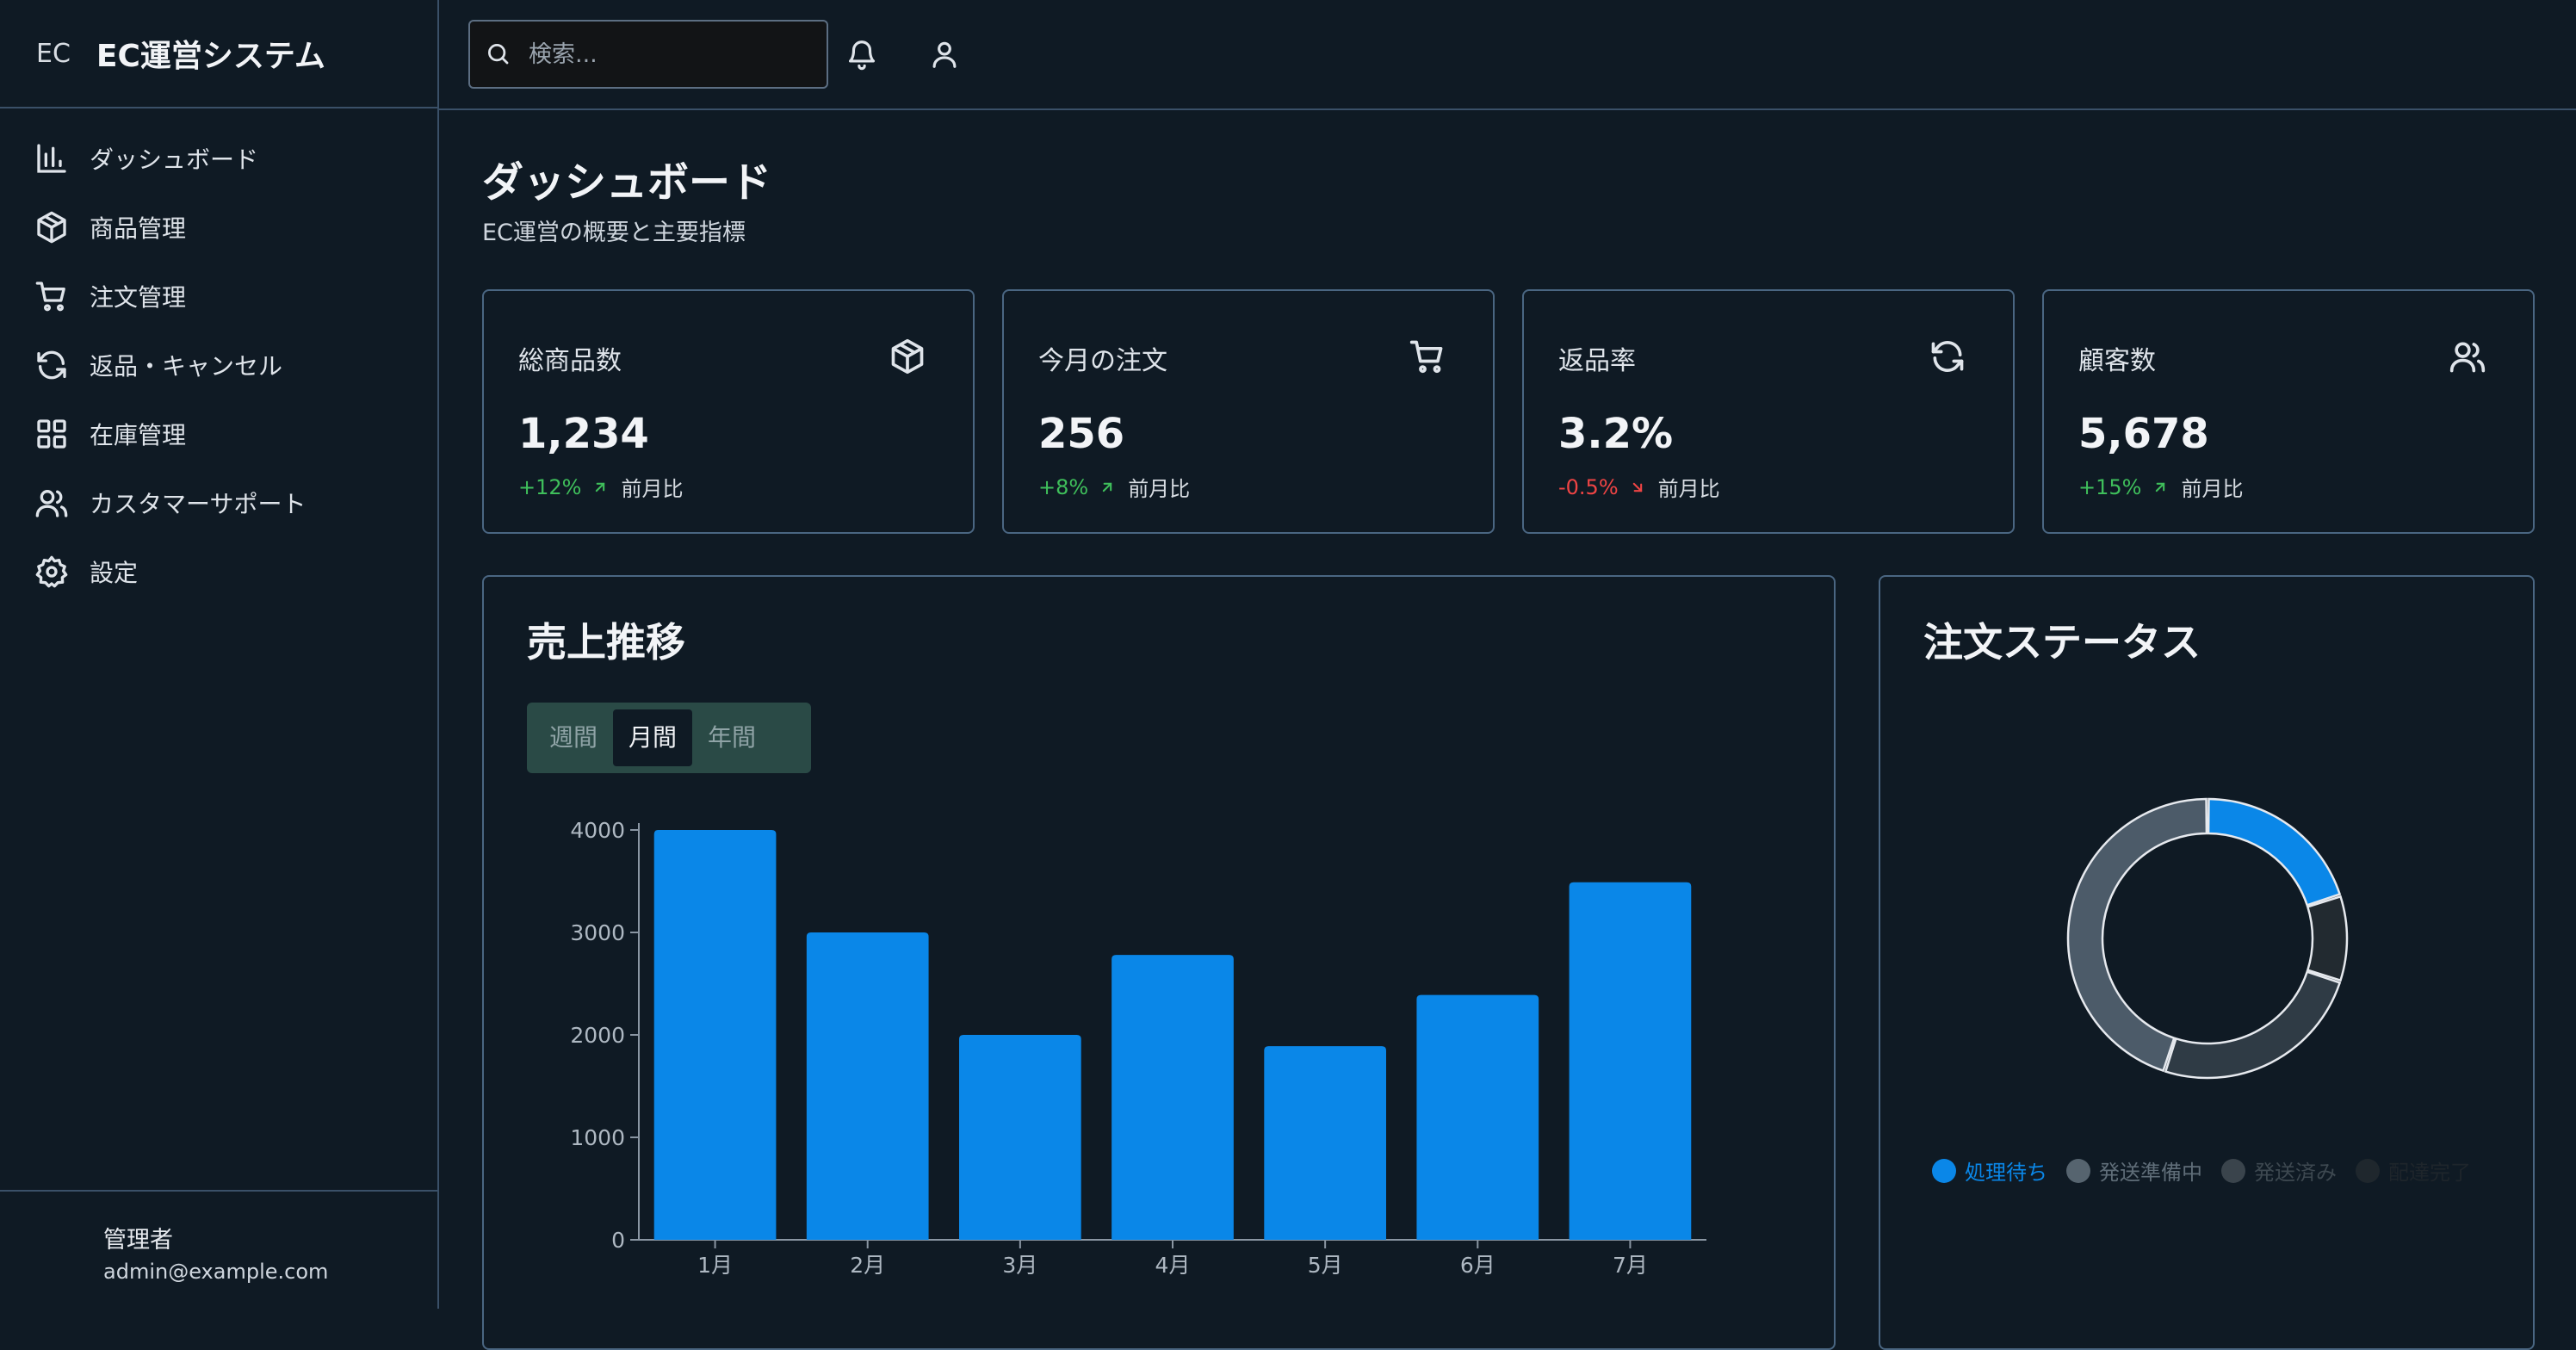  What do you see at coordinates (732, 737) in the screenshot?
I see `period-yearly-button: 年間` at bounding box center [732, 737].